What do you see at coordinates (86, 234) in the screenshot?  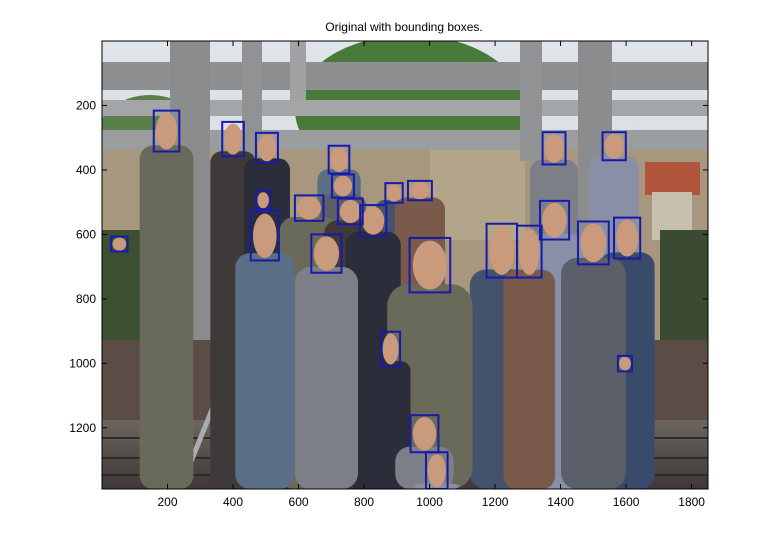 I see `y-tick-label: 600` at bounding box center [86, 234].